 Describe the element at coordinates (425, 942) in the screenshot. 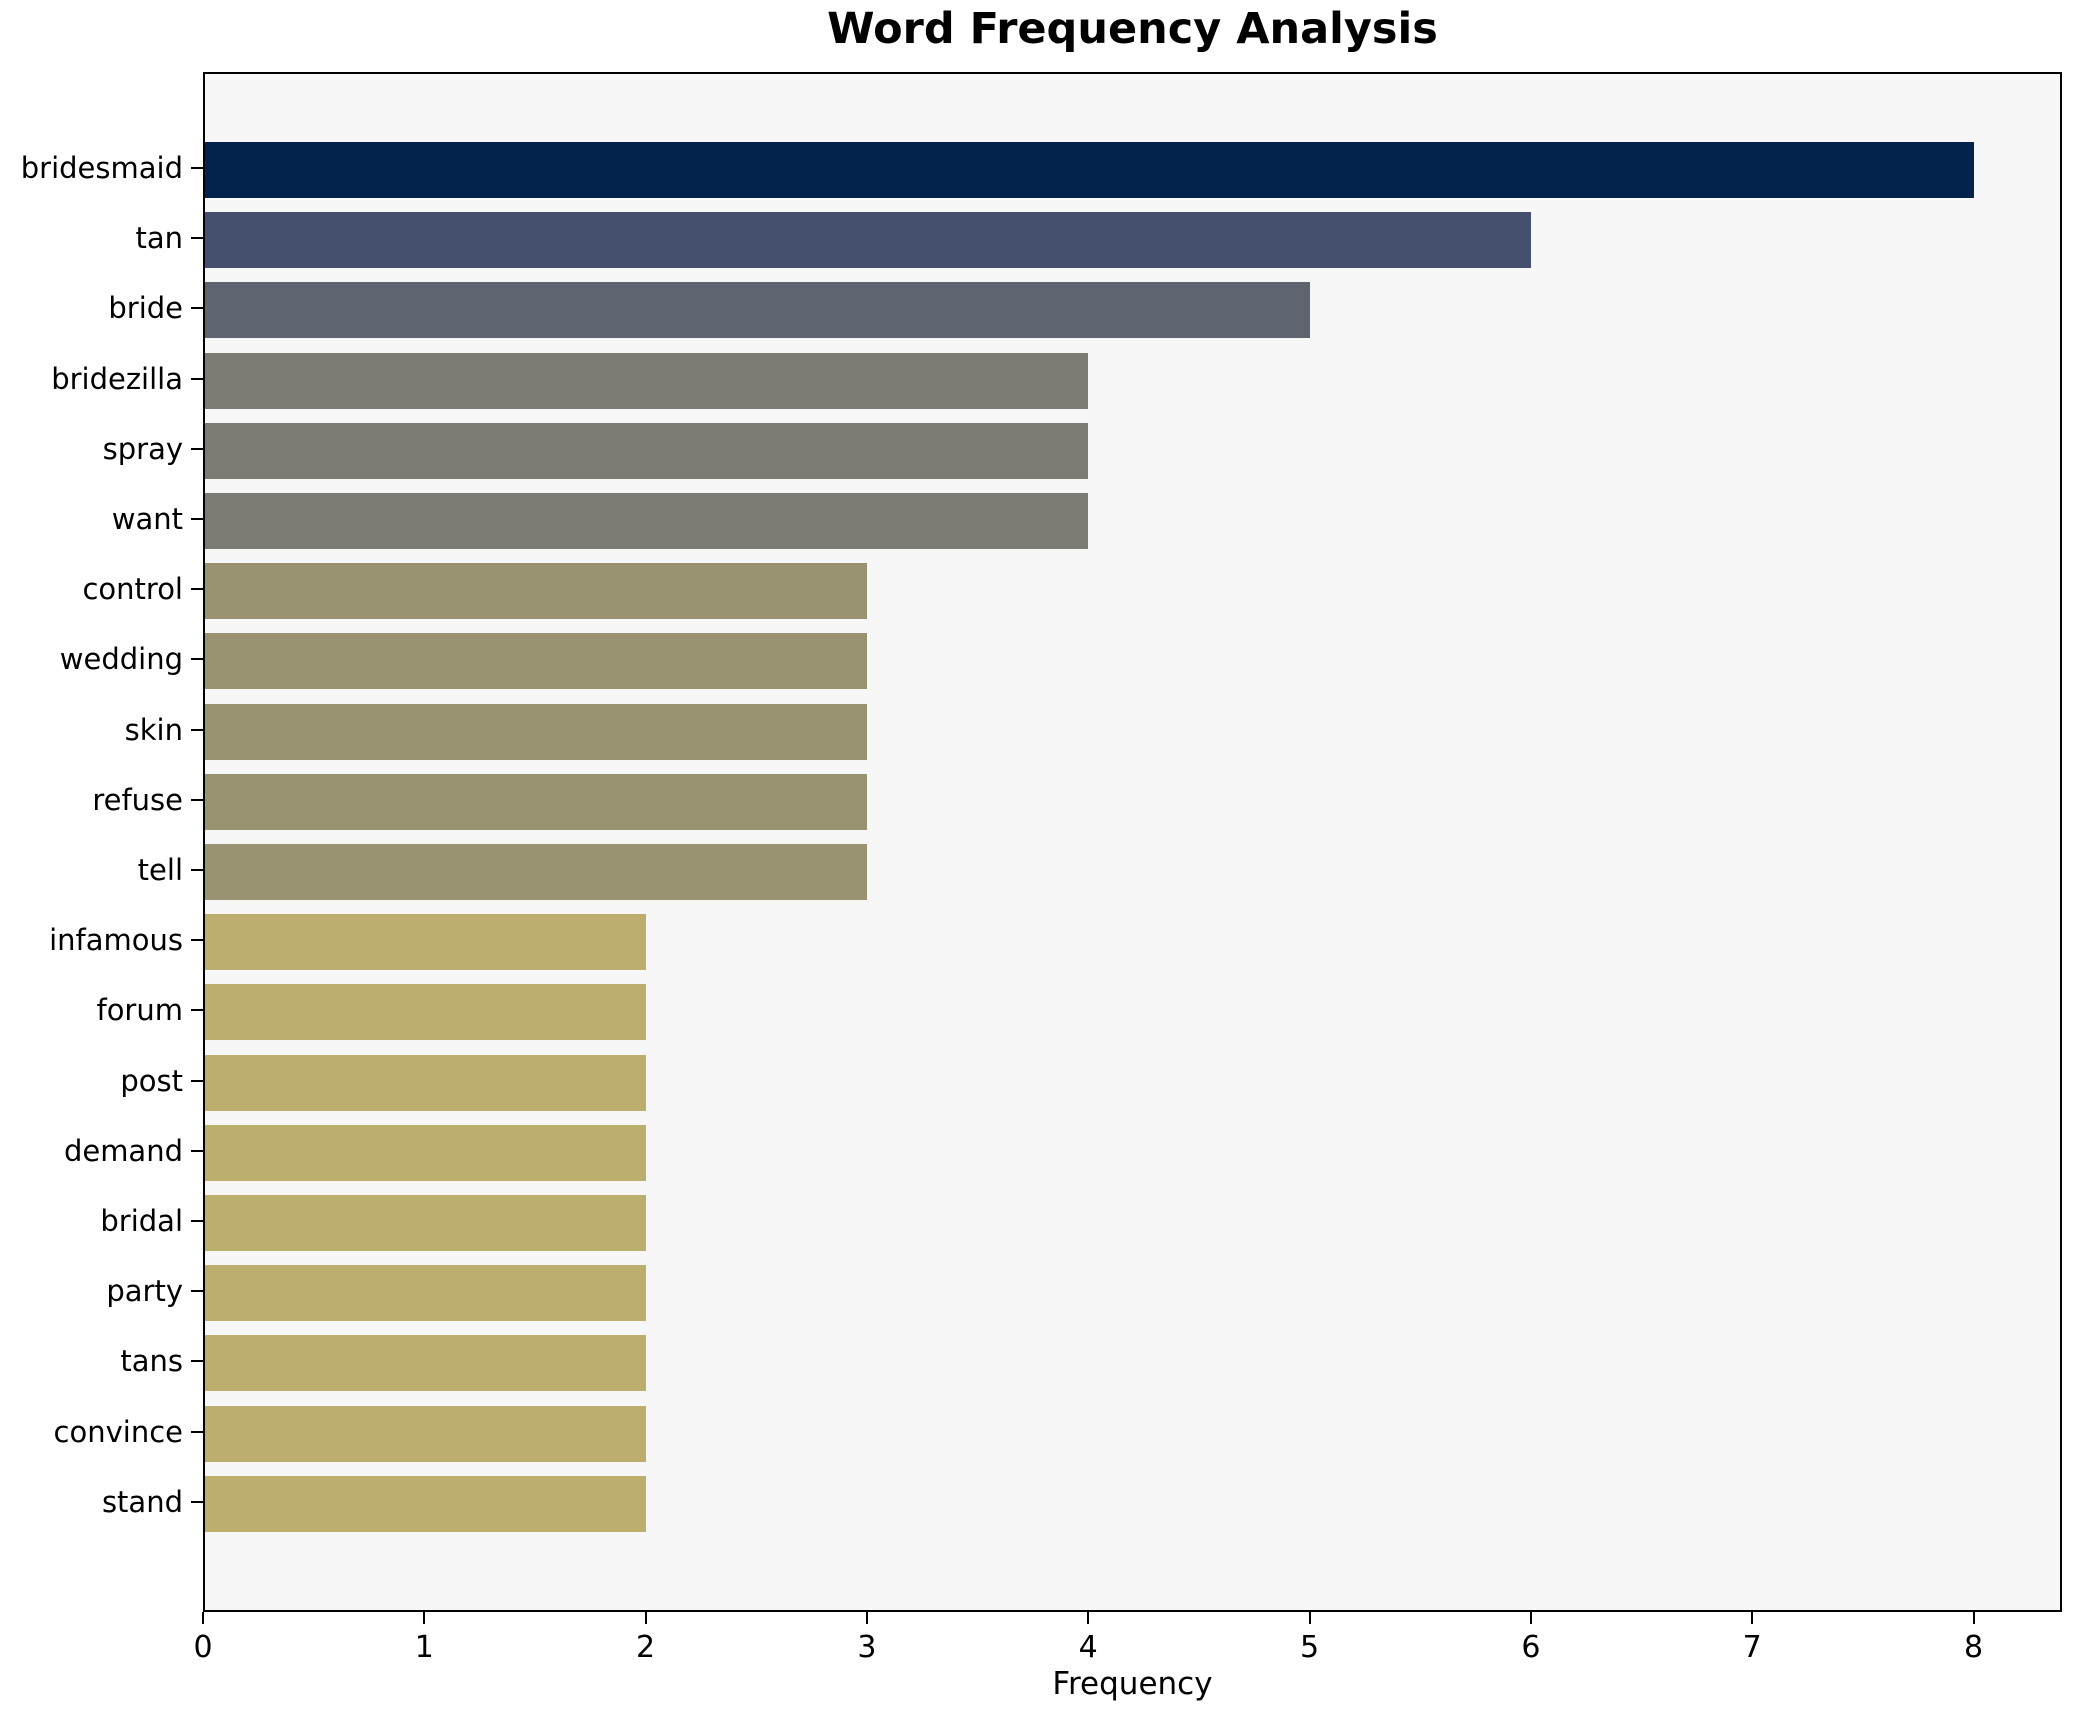

I see `bar-infamous` at that location.